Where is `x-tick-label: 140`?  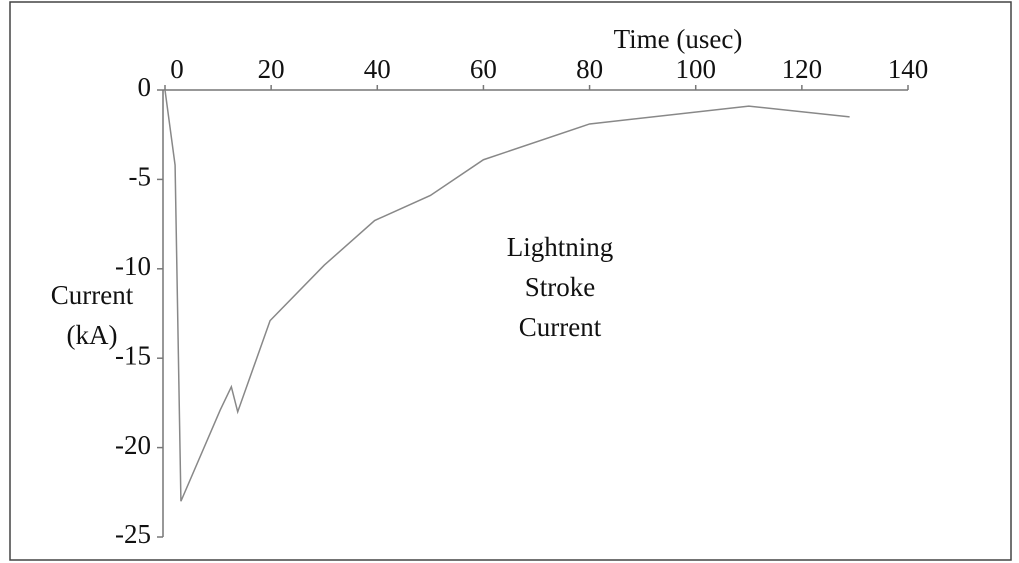
x-tick-label: 140 is located at coordinates (908, 69).